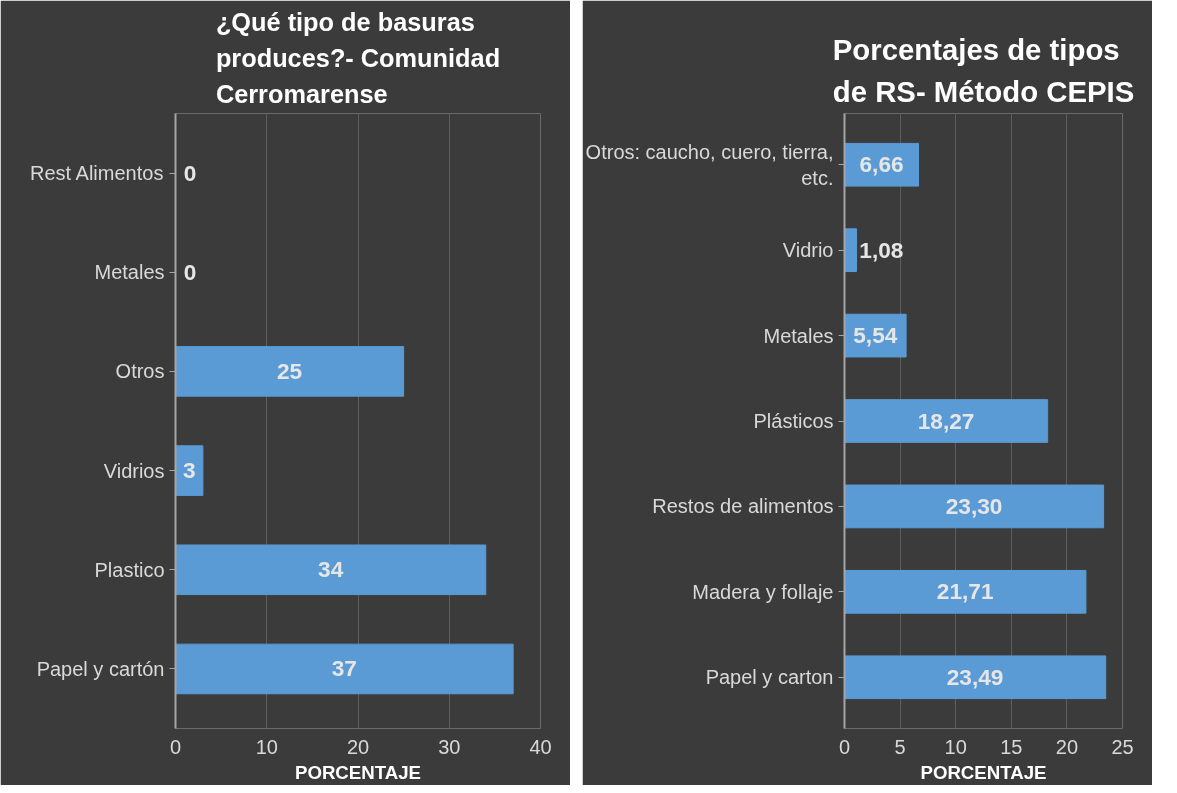 The height and width of the screenshot is (793, 1177). I want to click on data-label: 18,27, so click(946, 420).